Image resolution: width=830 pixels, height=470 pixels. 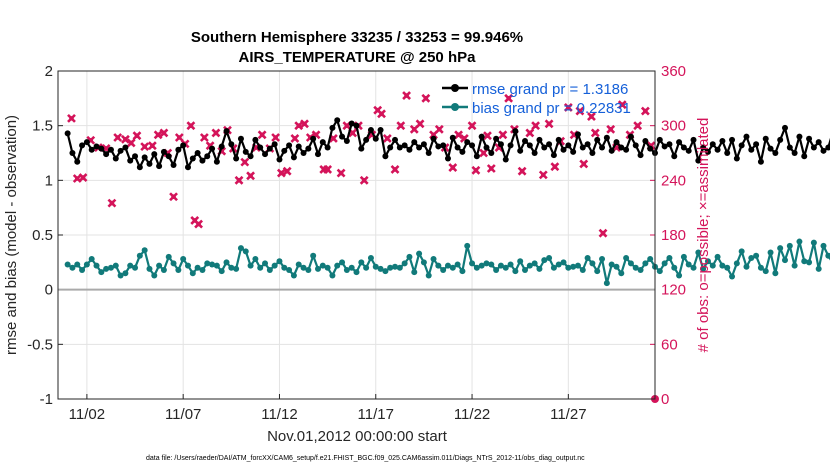 What do you see at coordinates (665, 399) in the screenshot?
I see `y-right-tick-label: 0` at bounding box center [665, 399].